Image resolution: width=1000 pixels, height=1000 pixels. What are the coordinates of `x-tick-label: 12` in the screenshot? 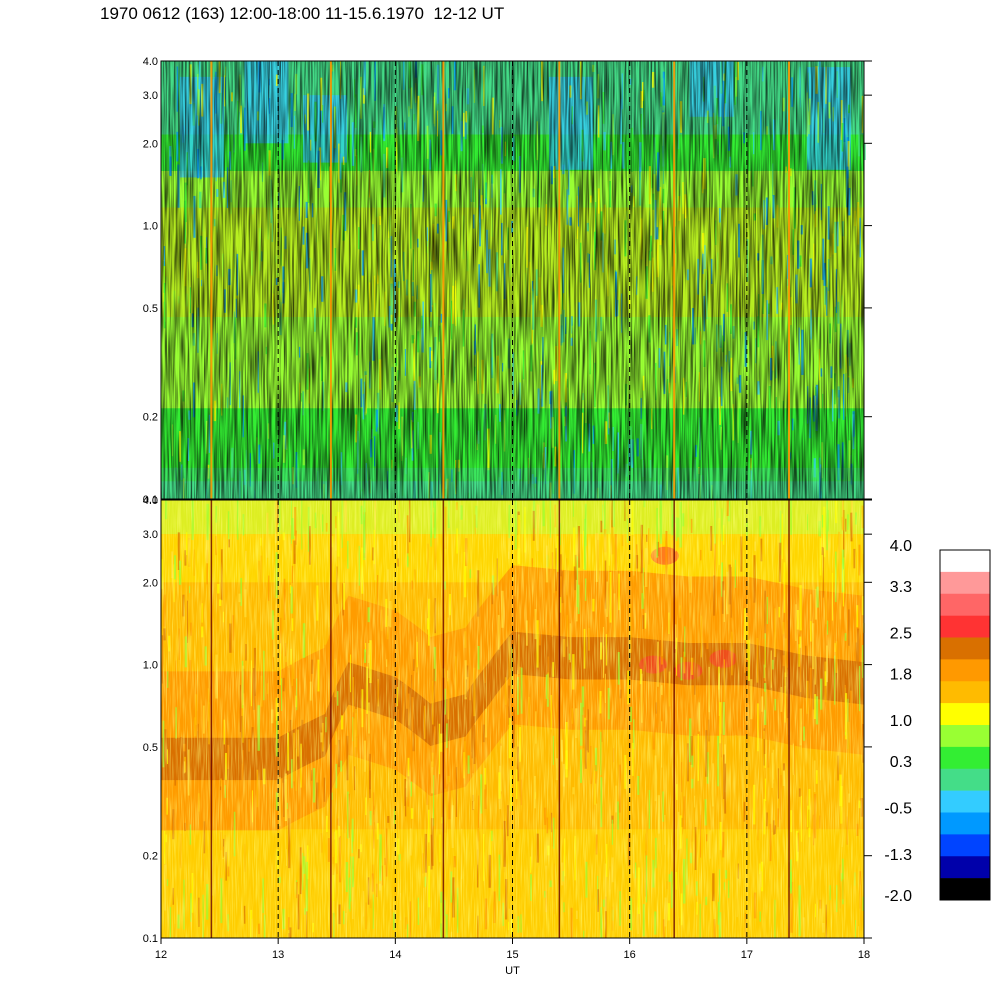 It's located at (161, 955).